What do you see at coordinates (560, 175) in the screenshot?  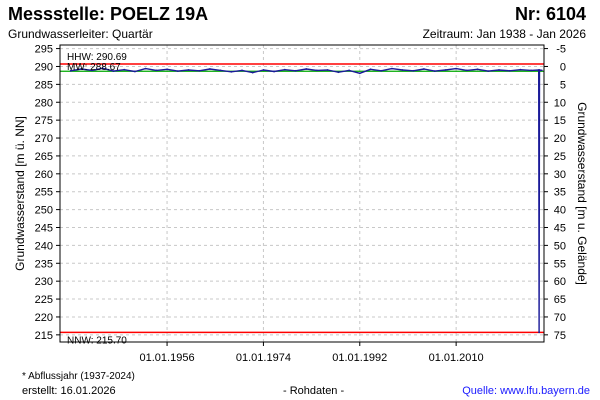 I see `y2-tick-label: 30` at bounding box center [560, 175].